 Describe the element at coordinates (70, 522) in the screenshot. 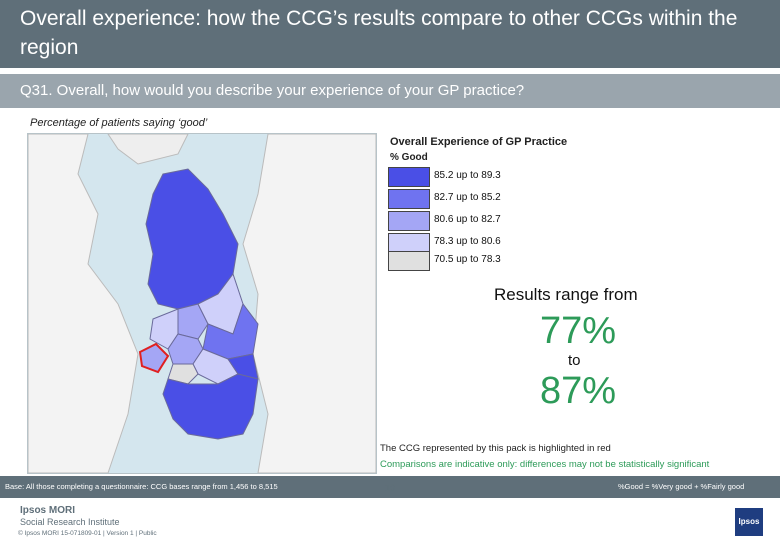

I see `sri-logo-text: Social Research Institute` at that location.